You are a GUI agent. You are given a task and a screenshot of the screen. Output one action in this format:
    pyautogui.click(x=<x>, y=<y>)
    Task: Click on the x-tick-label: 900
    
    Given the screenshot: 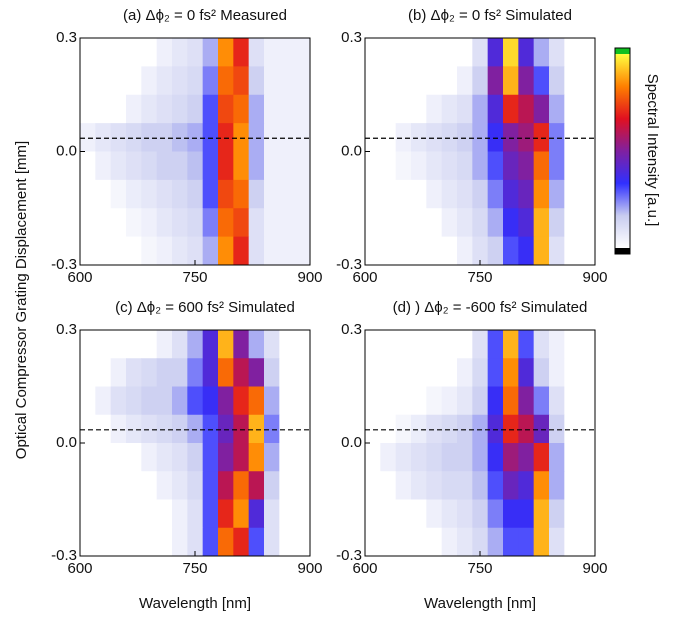 What is the action you would take?
    pyautogui.click(x=309, y=568)
    